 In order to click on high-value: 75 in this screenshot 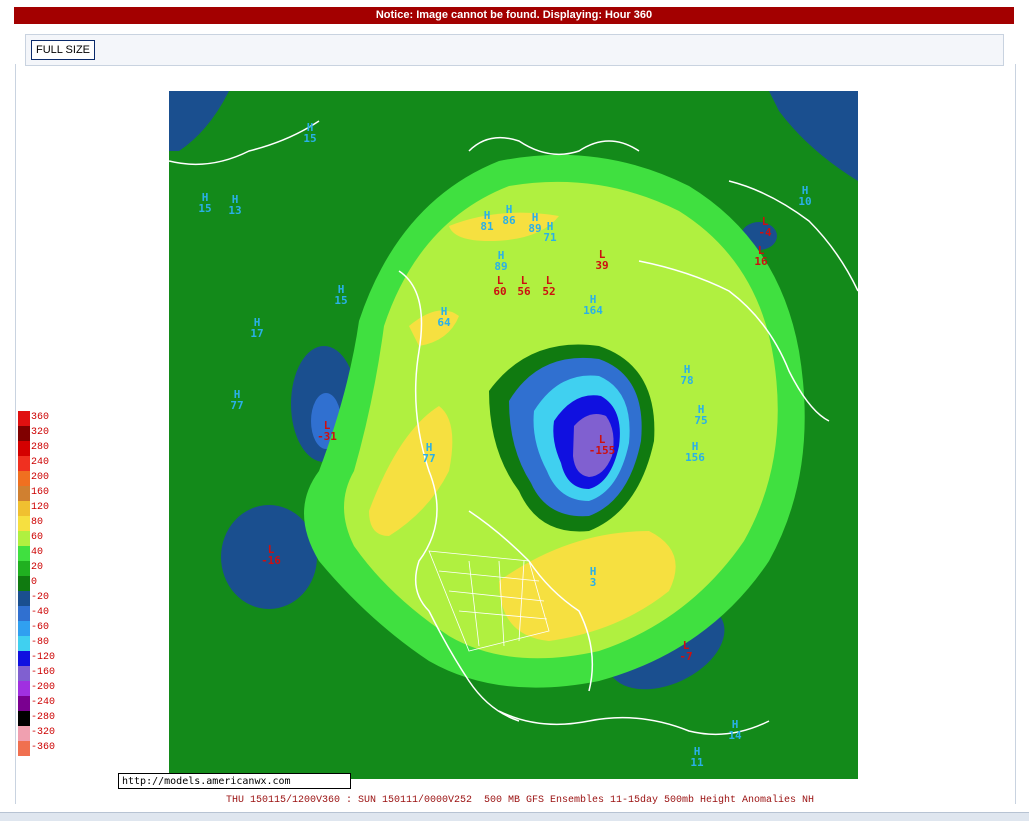, I will do `click(700, 420)`.